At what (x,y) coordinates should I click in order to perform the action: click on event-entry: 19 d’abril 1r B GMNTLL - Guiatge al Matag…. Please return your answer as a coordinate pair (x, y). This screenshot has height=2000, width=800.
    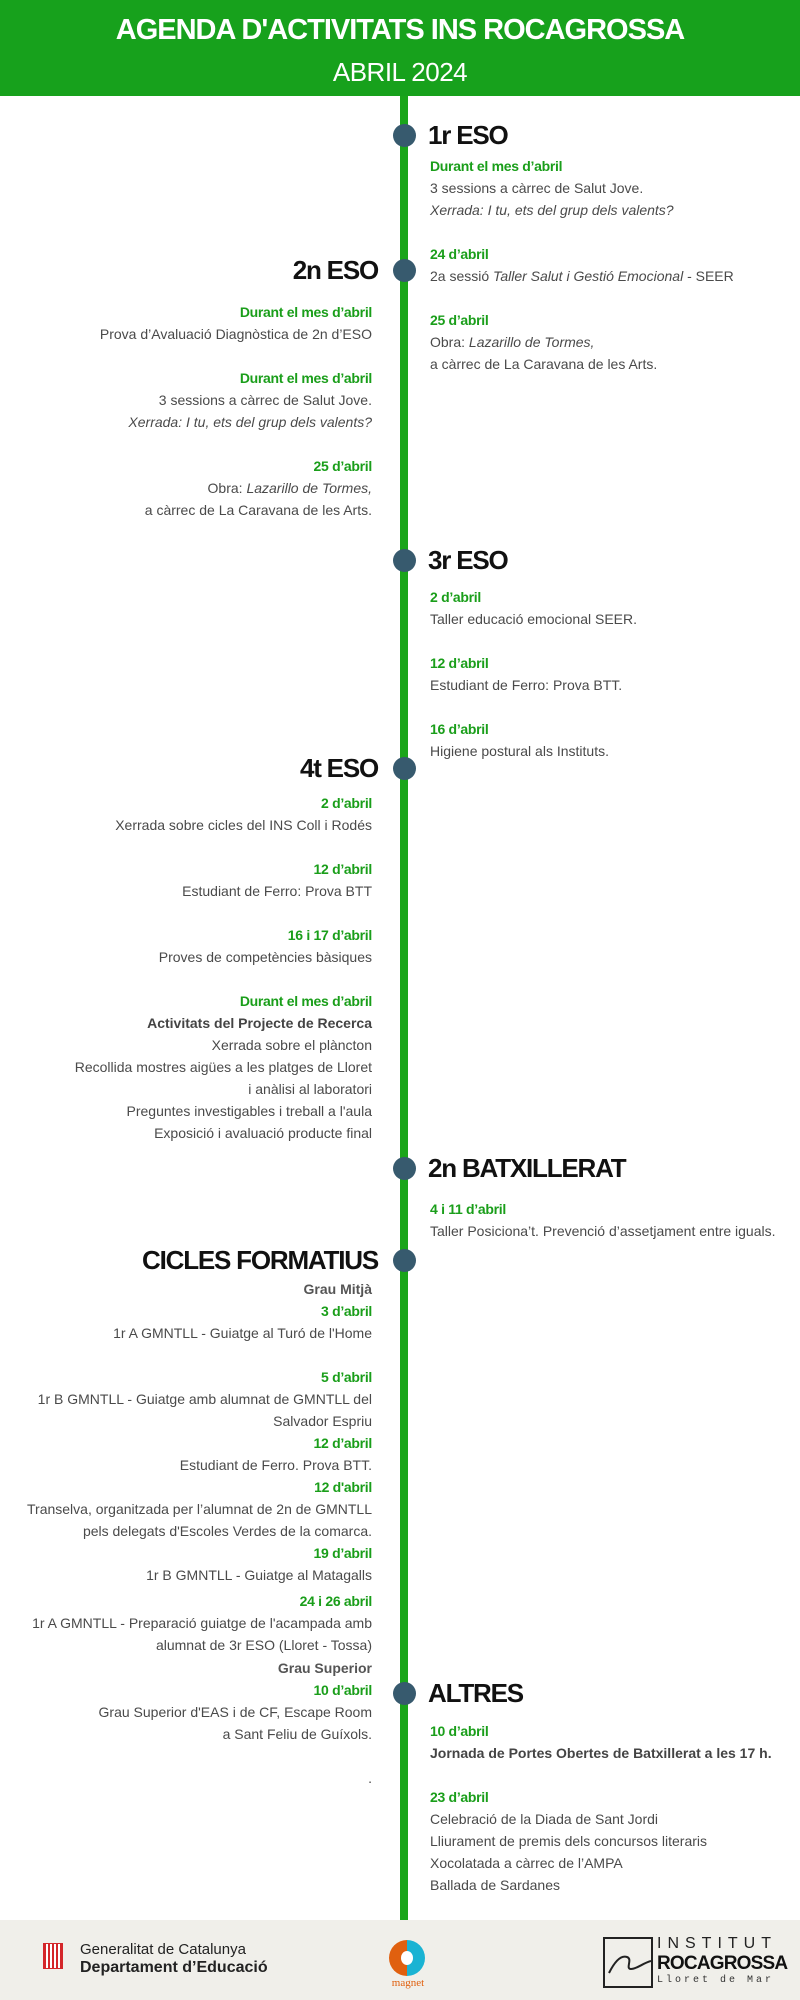
    Looking at the image, I should click on (259, 1564).